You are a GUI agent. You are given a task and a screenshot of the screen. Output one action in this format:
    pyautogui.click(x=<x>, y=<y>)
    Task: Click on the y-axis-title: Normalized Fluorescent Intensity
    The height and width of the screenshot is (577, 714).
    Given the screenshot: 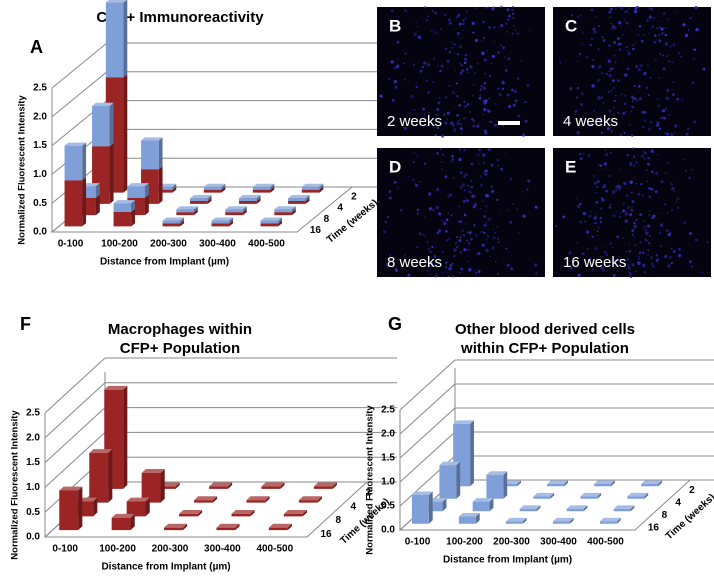 What is the action you would take?
    pyautogui.click(x=370, y=480)
    